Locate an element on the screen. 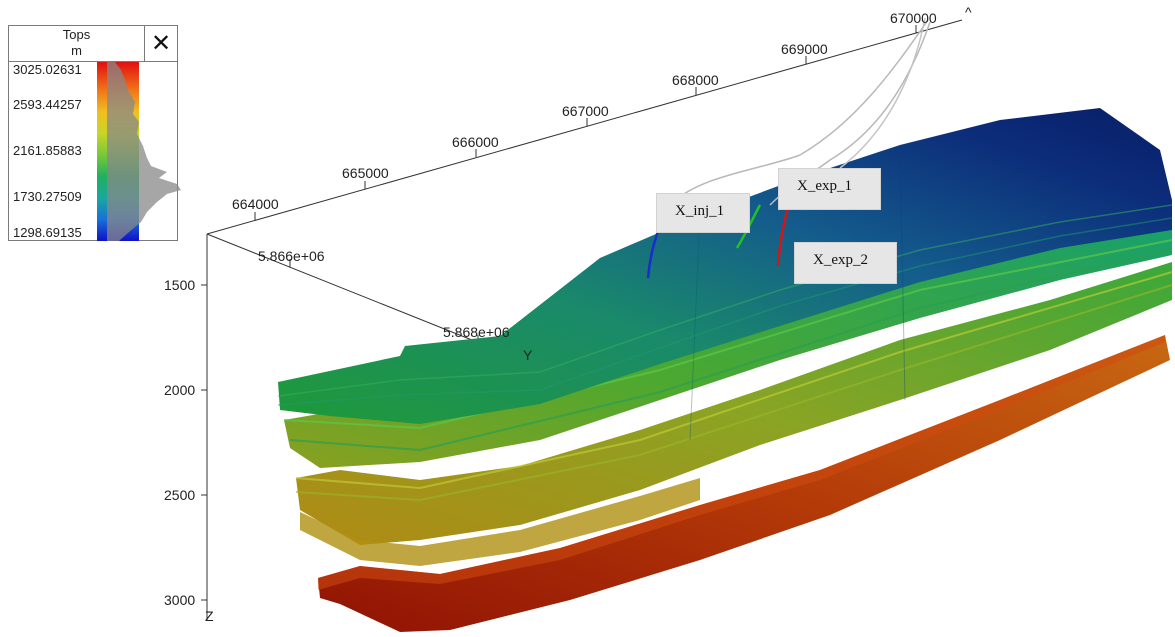  x-tick-label: 666000 is located at coordinates (475, 142).